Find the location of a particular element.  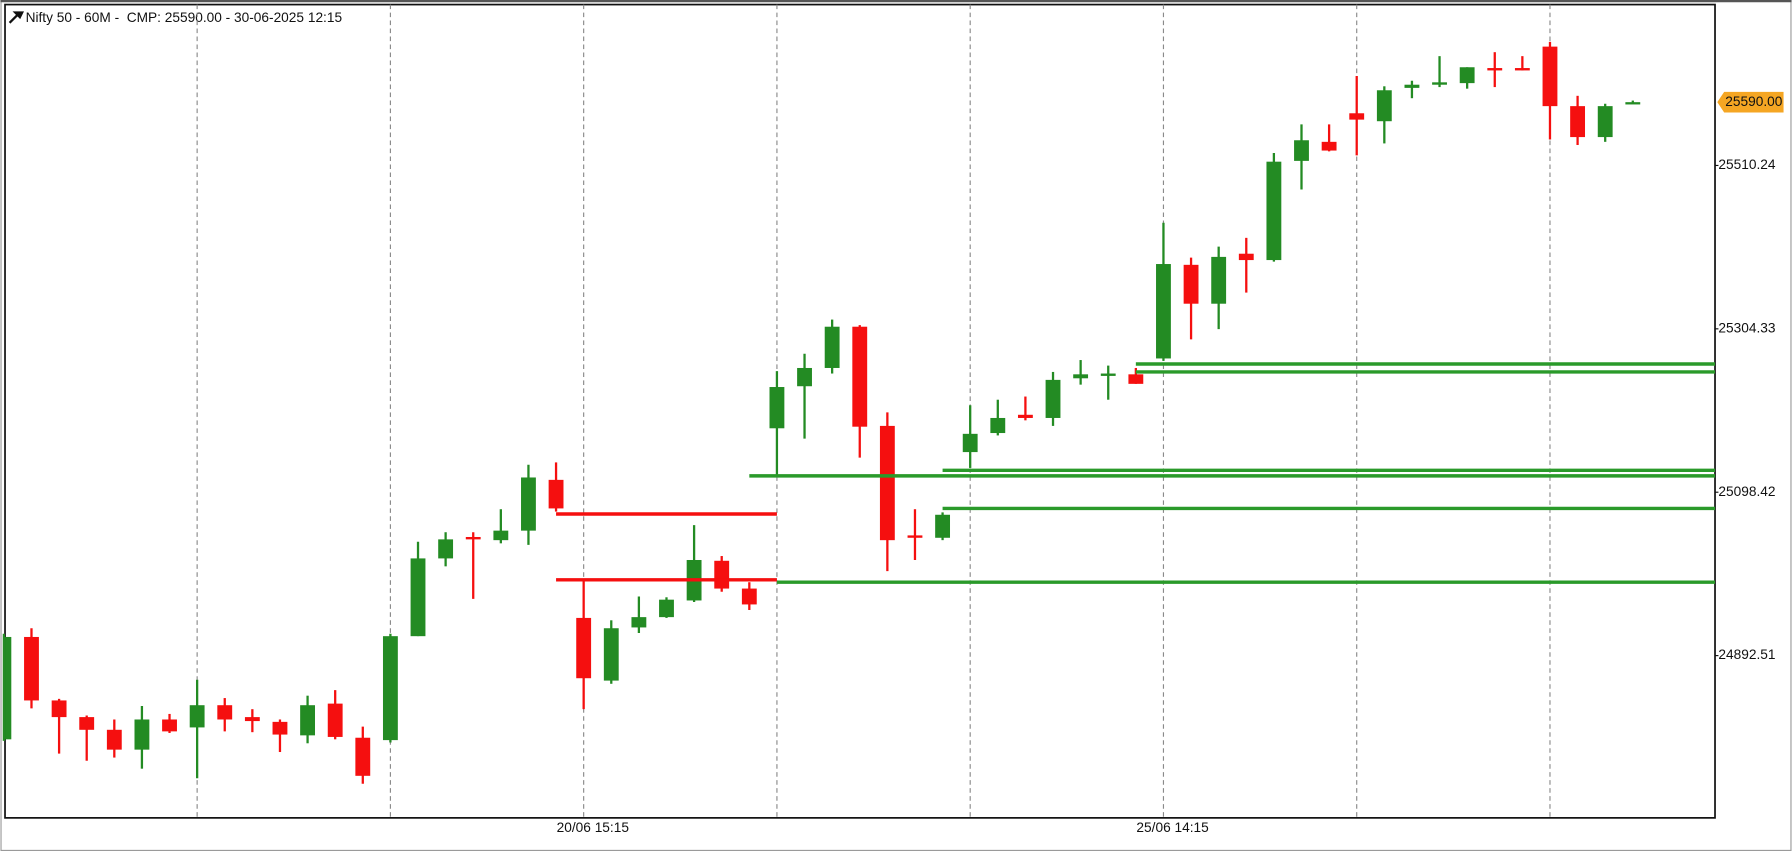

last-price-badge is located at coordinates (1750, 102).